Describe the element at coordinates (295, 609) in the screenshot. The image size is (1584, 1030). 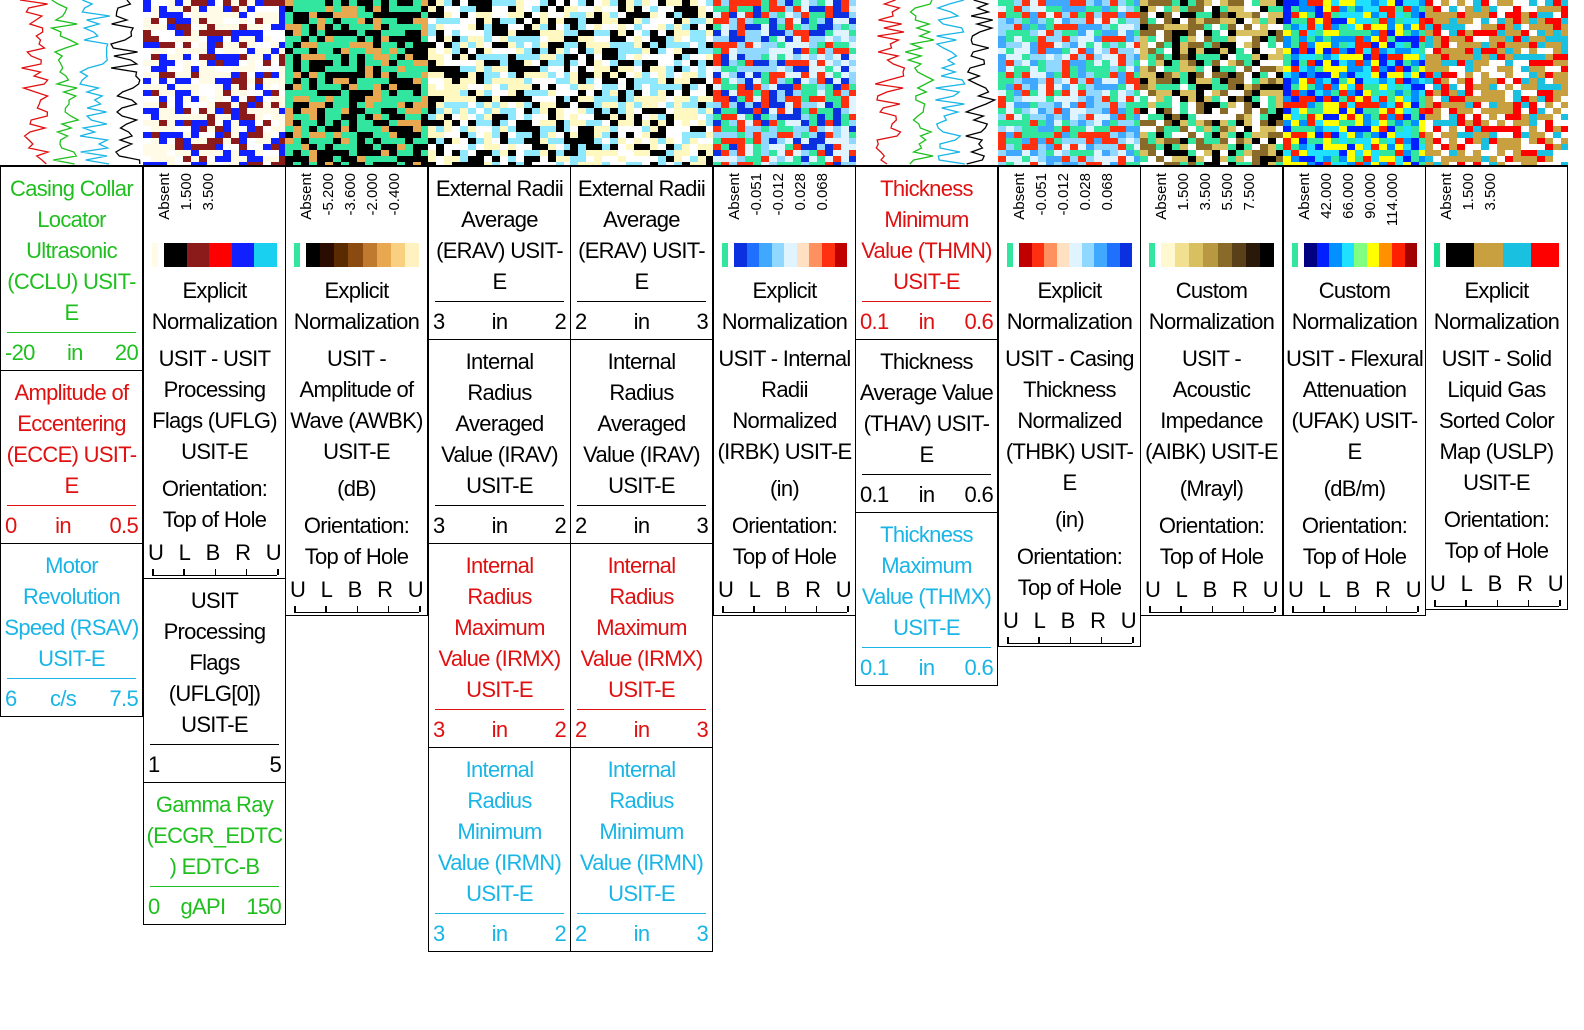
I see `axis-tick` at that location.